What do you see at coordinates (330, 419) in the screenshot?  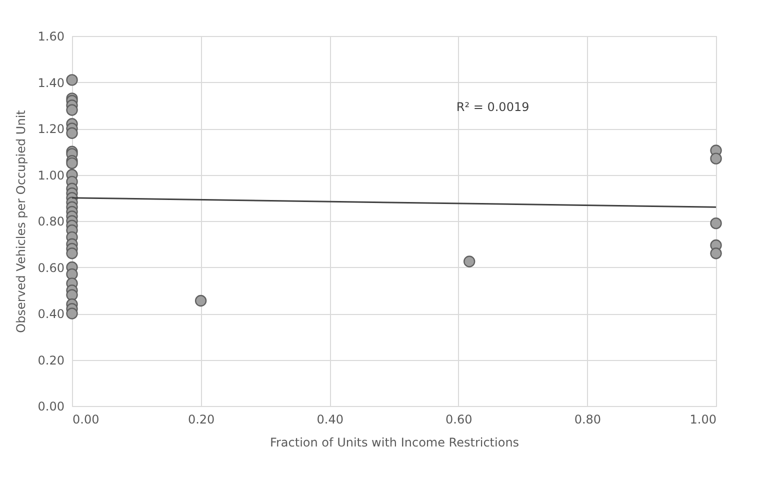 I see `x-tick-label: 0.40` at bounding box center [330, 419].